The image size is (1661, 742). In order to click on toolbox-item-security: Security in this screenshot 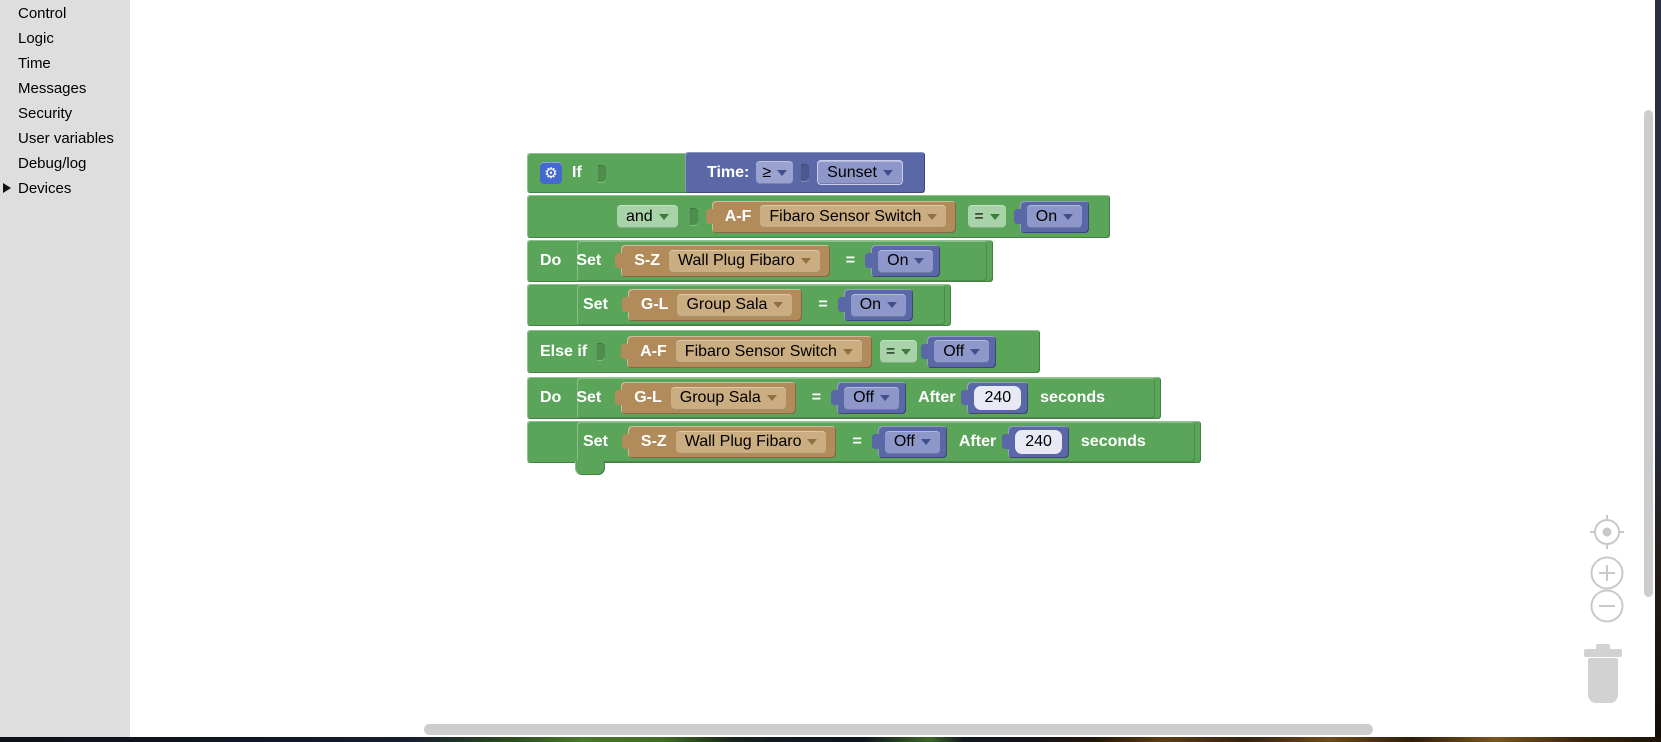, I will do `click(45, 113)`.